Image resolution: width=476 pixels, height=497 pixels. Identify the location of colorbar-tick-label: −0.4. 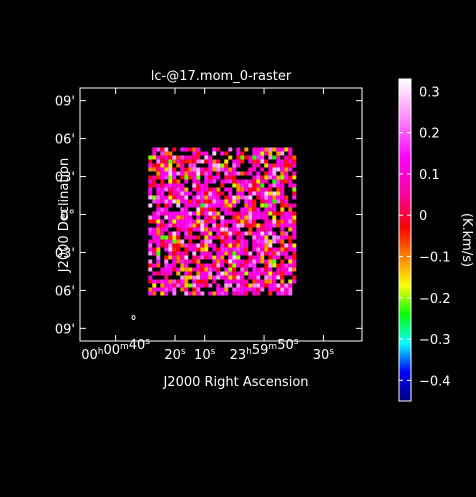
(435, 381).